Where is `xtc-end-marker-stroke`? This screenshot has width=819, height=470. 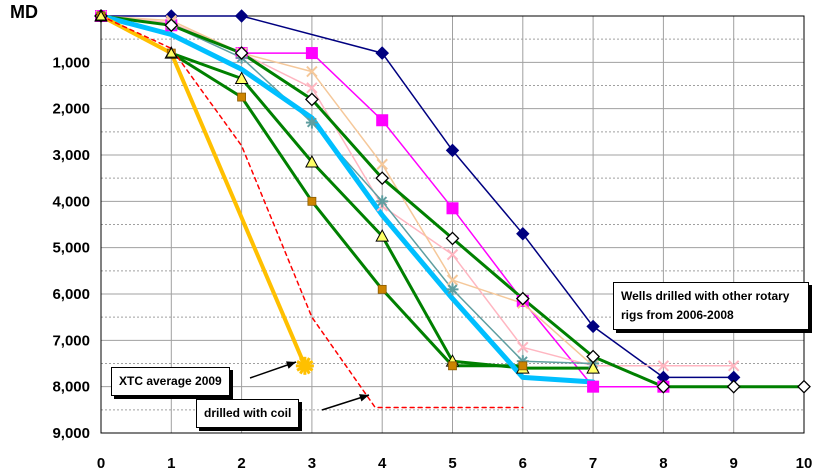
xtc-end-marker-stroke is located at coordinates (305, 366).